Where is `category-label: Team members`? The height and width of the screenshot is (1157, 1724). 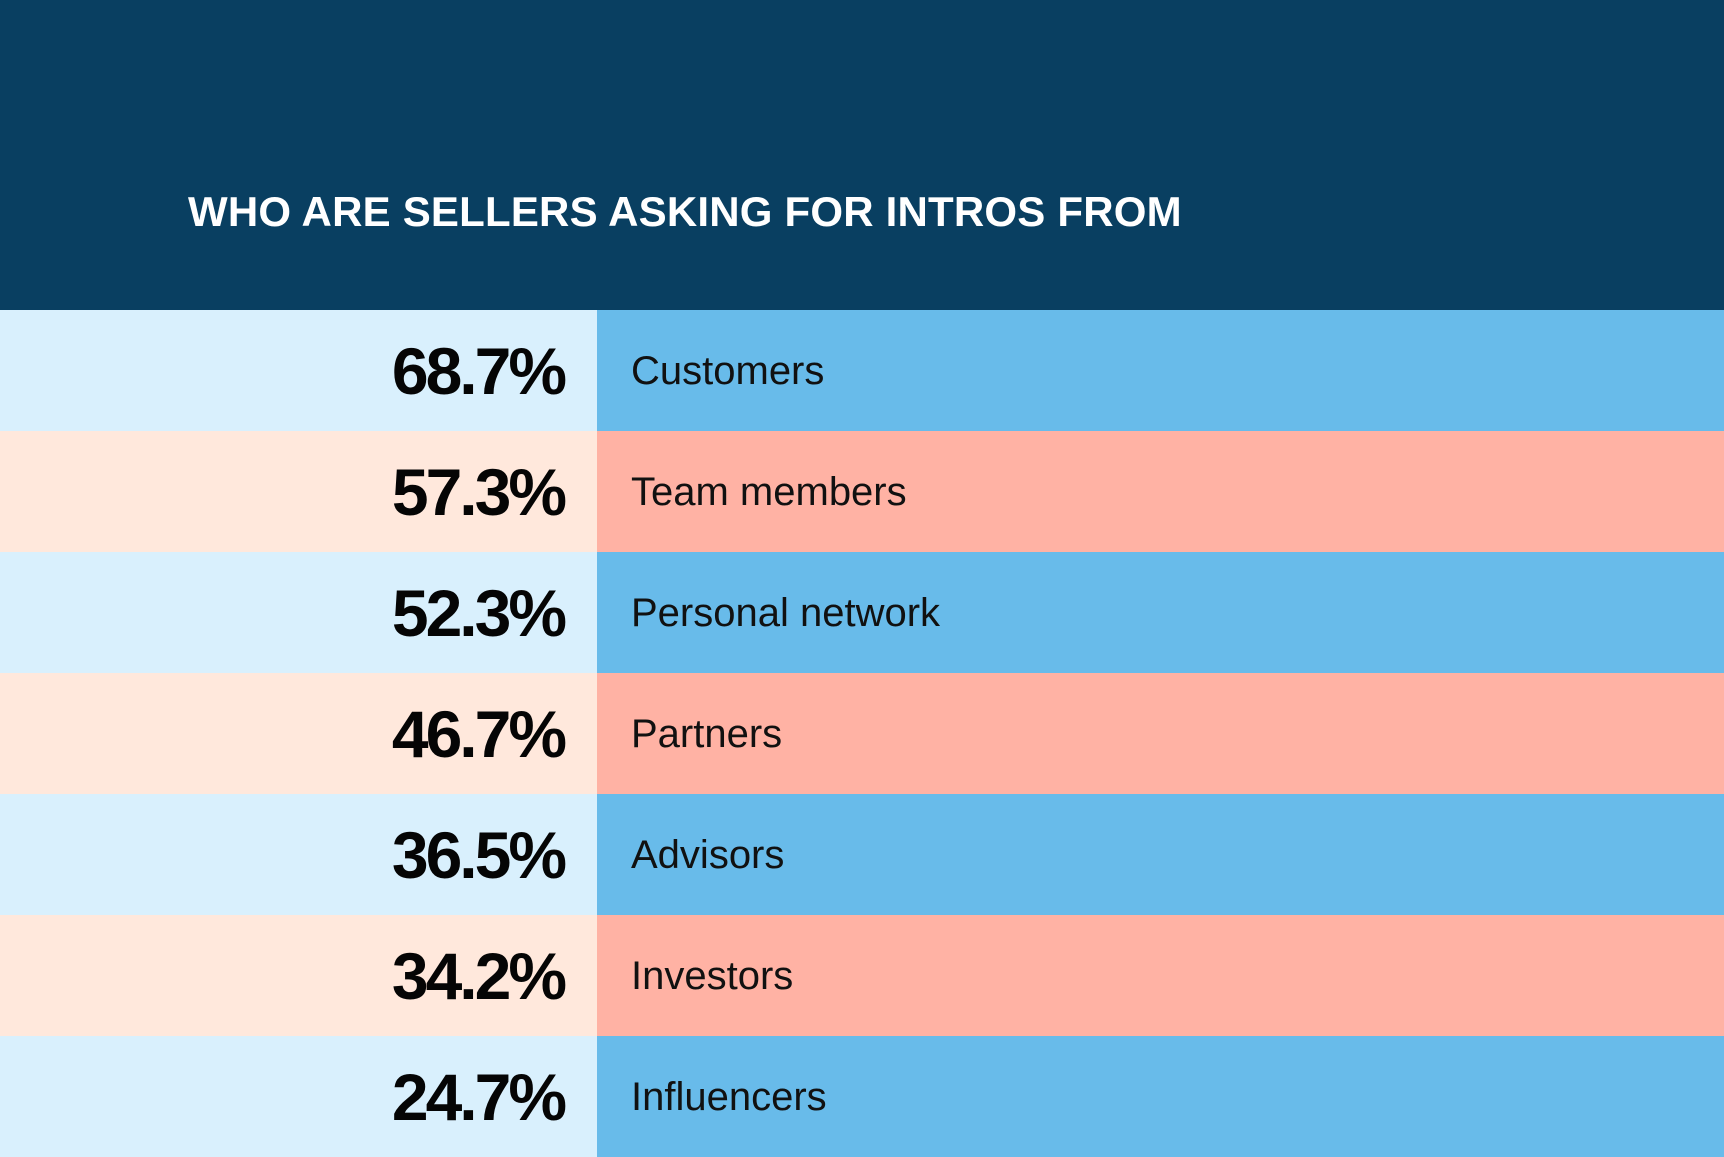 category-label: Team members is located at coordinates (769, 491).